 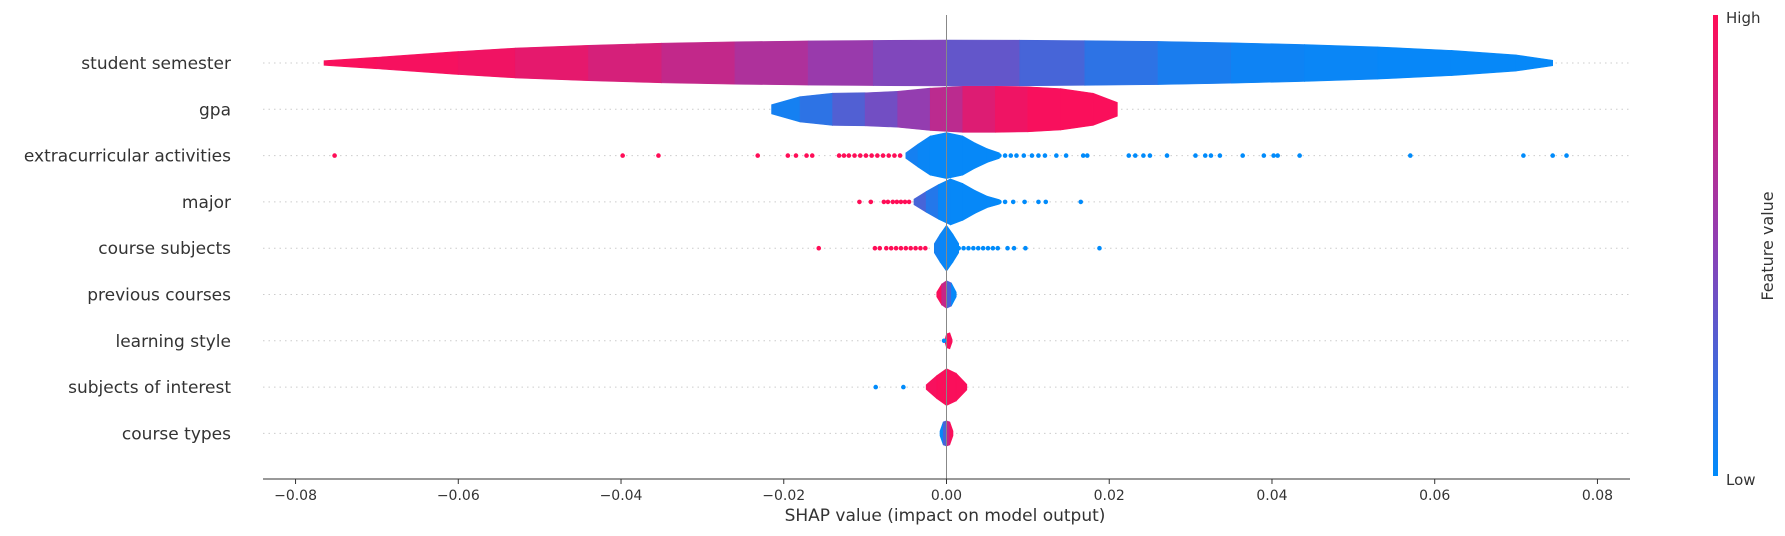 What do you see at coordinates (1271, 496) in the screenshot?
I see `x-tick-label: 0.04` at bounding box center [1271, 496].